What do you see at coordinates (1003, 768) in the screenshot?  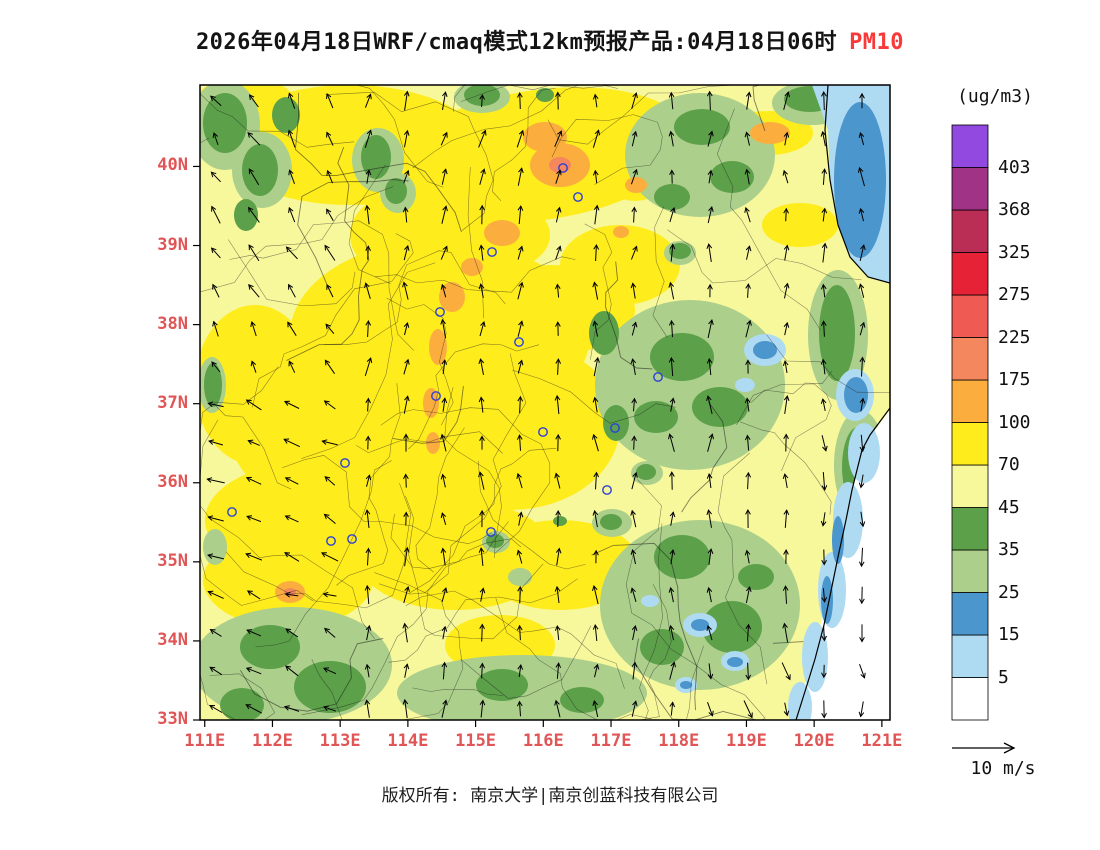 I see `wind-legend-label: 10 m/s` at bounding box center [1003, 768].